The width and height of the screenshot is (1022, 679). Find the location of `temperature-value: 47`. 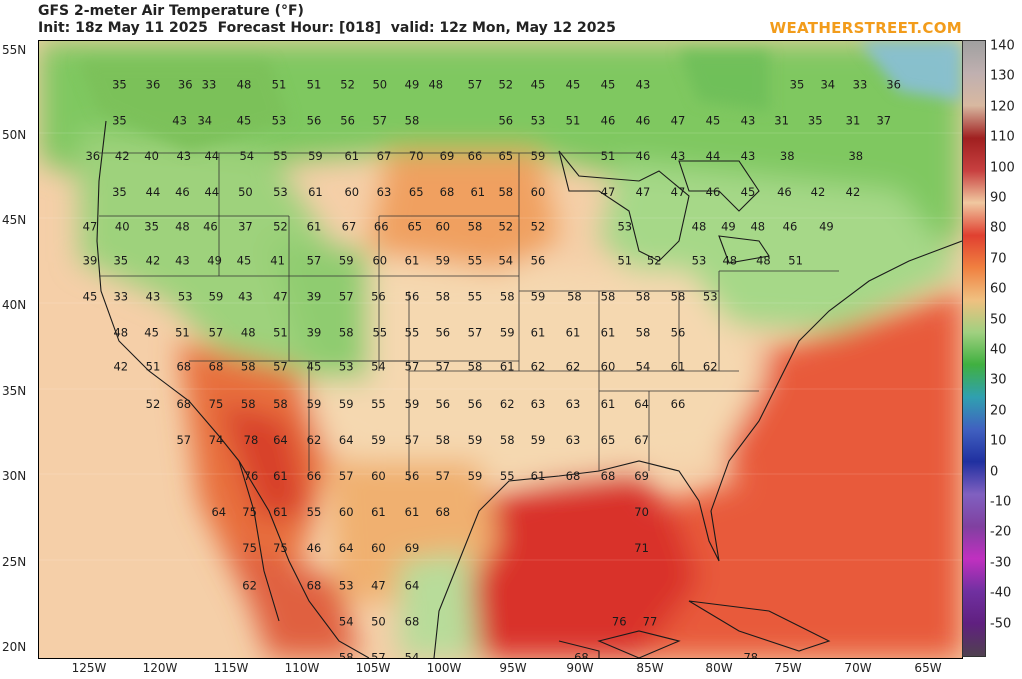

temperature-value: 47 is located at coordinates (280, 297).